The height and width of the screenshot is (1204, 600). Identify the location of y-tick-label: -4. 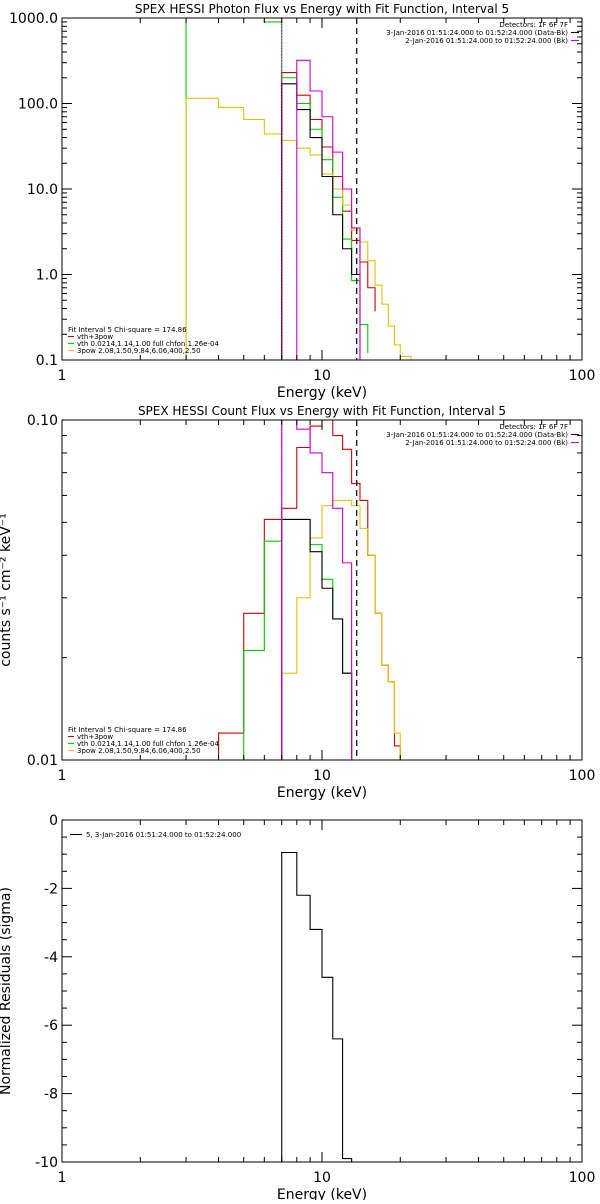
(51, 958).